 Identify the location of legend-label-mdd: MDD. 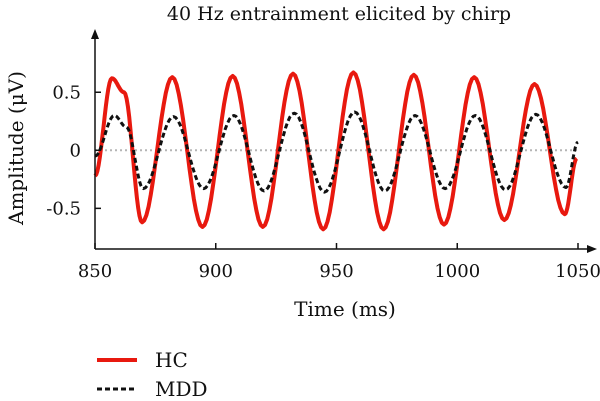
(181, 389).